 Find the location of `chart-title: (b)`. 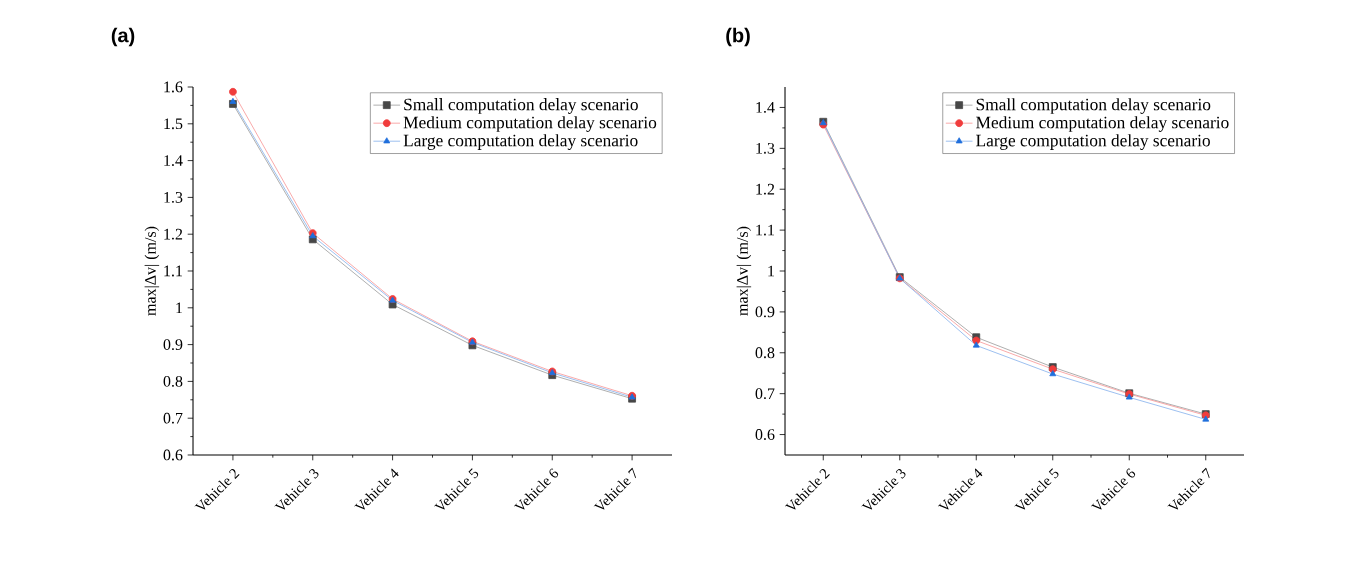

chart-title: (b) is located at coordinates (738, 37).